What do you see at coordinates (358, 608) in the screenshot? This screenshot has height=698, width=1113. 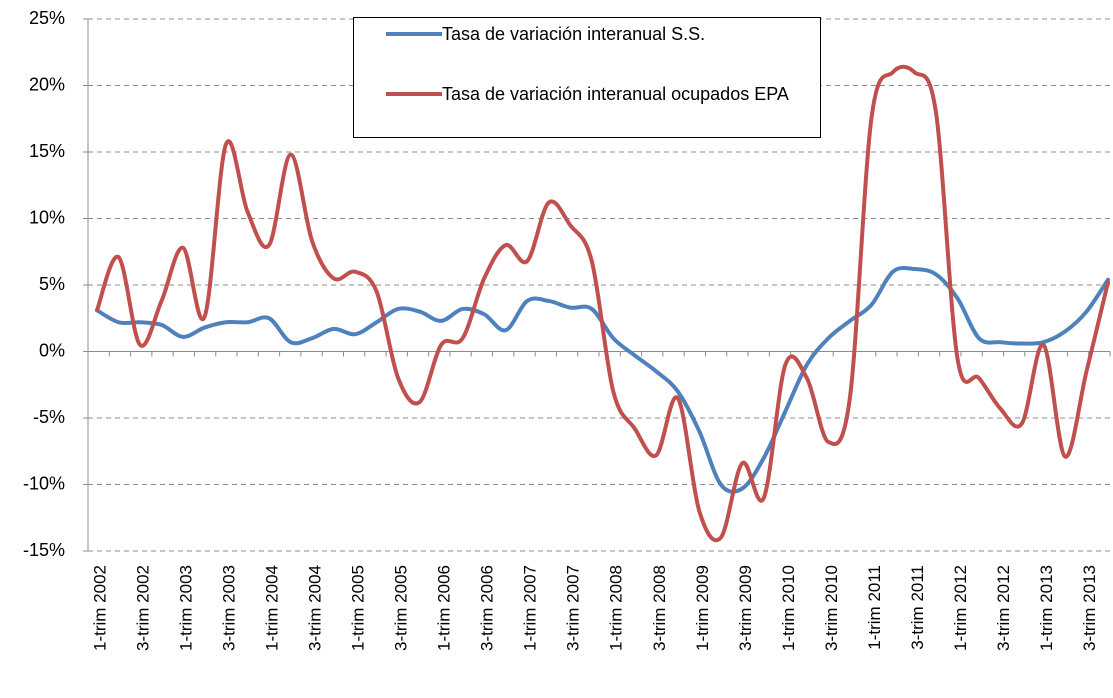 I see `x-tick-label: 1-trim 2005` at bounding box center [358, 608].